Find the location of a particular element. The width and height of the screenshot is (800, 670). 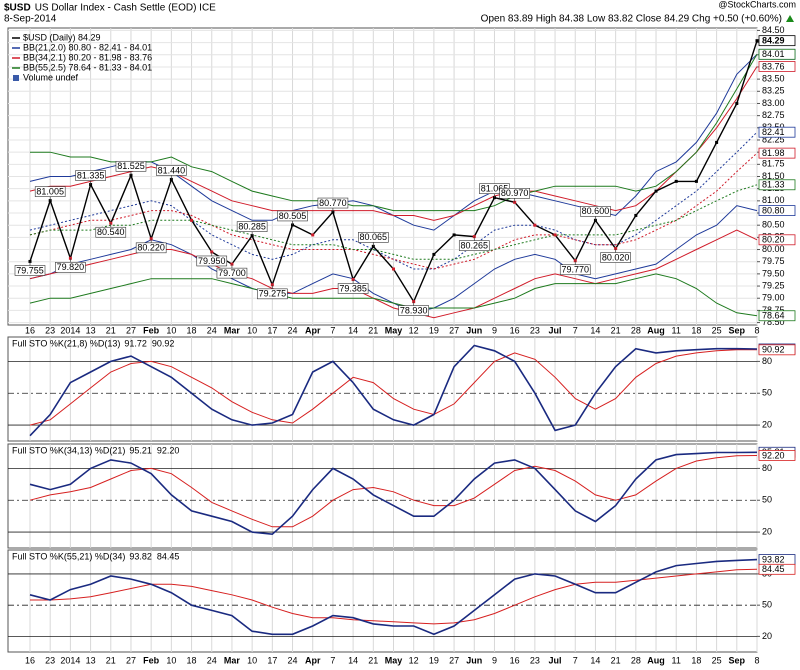

end-label: 84.01 is located at coordinates (773, 54).